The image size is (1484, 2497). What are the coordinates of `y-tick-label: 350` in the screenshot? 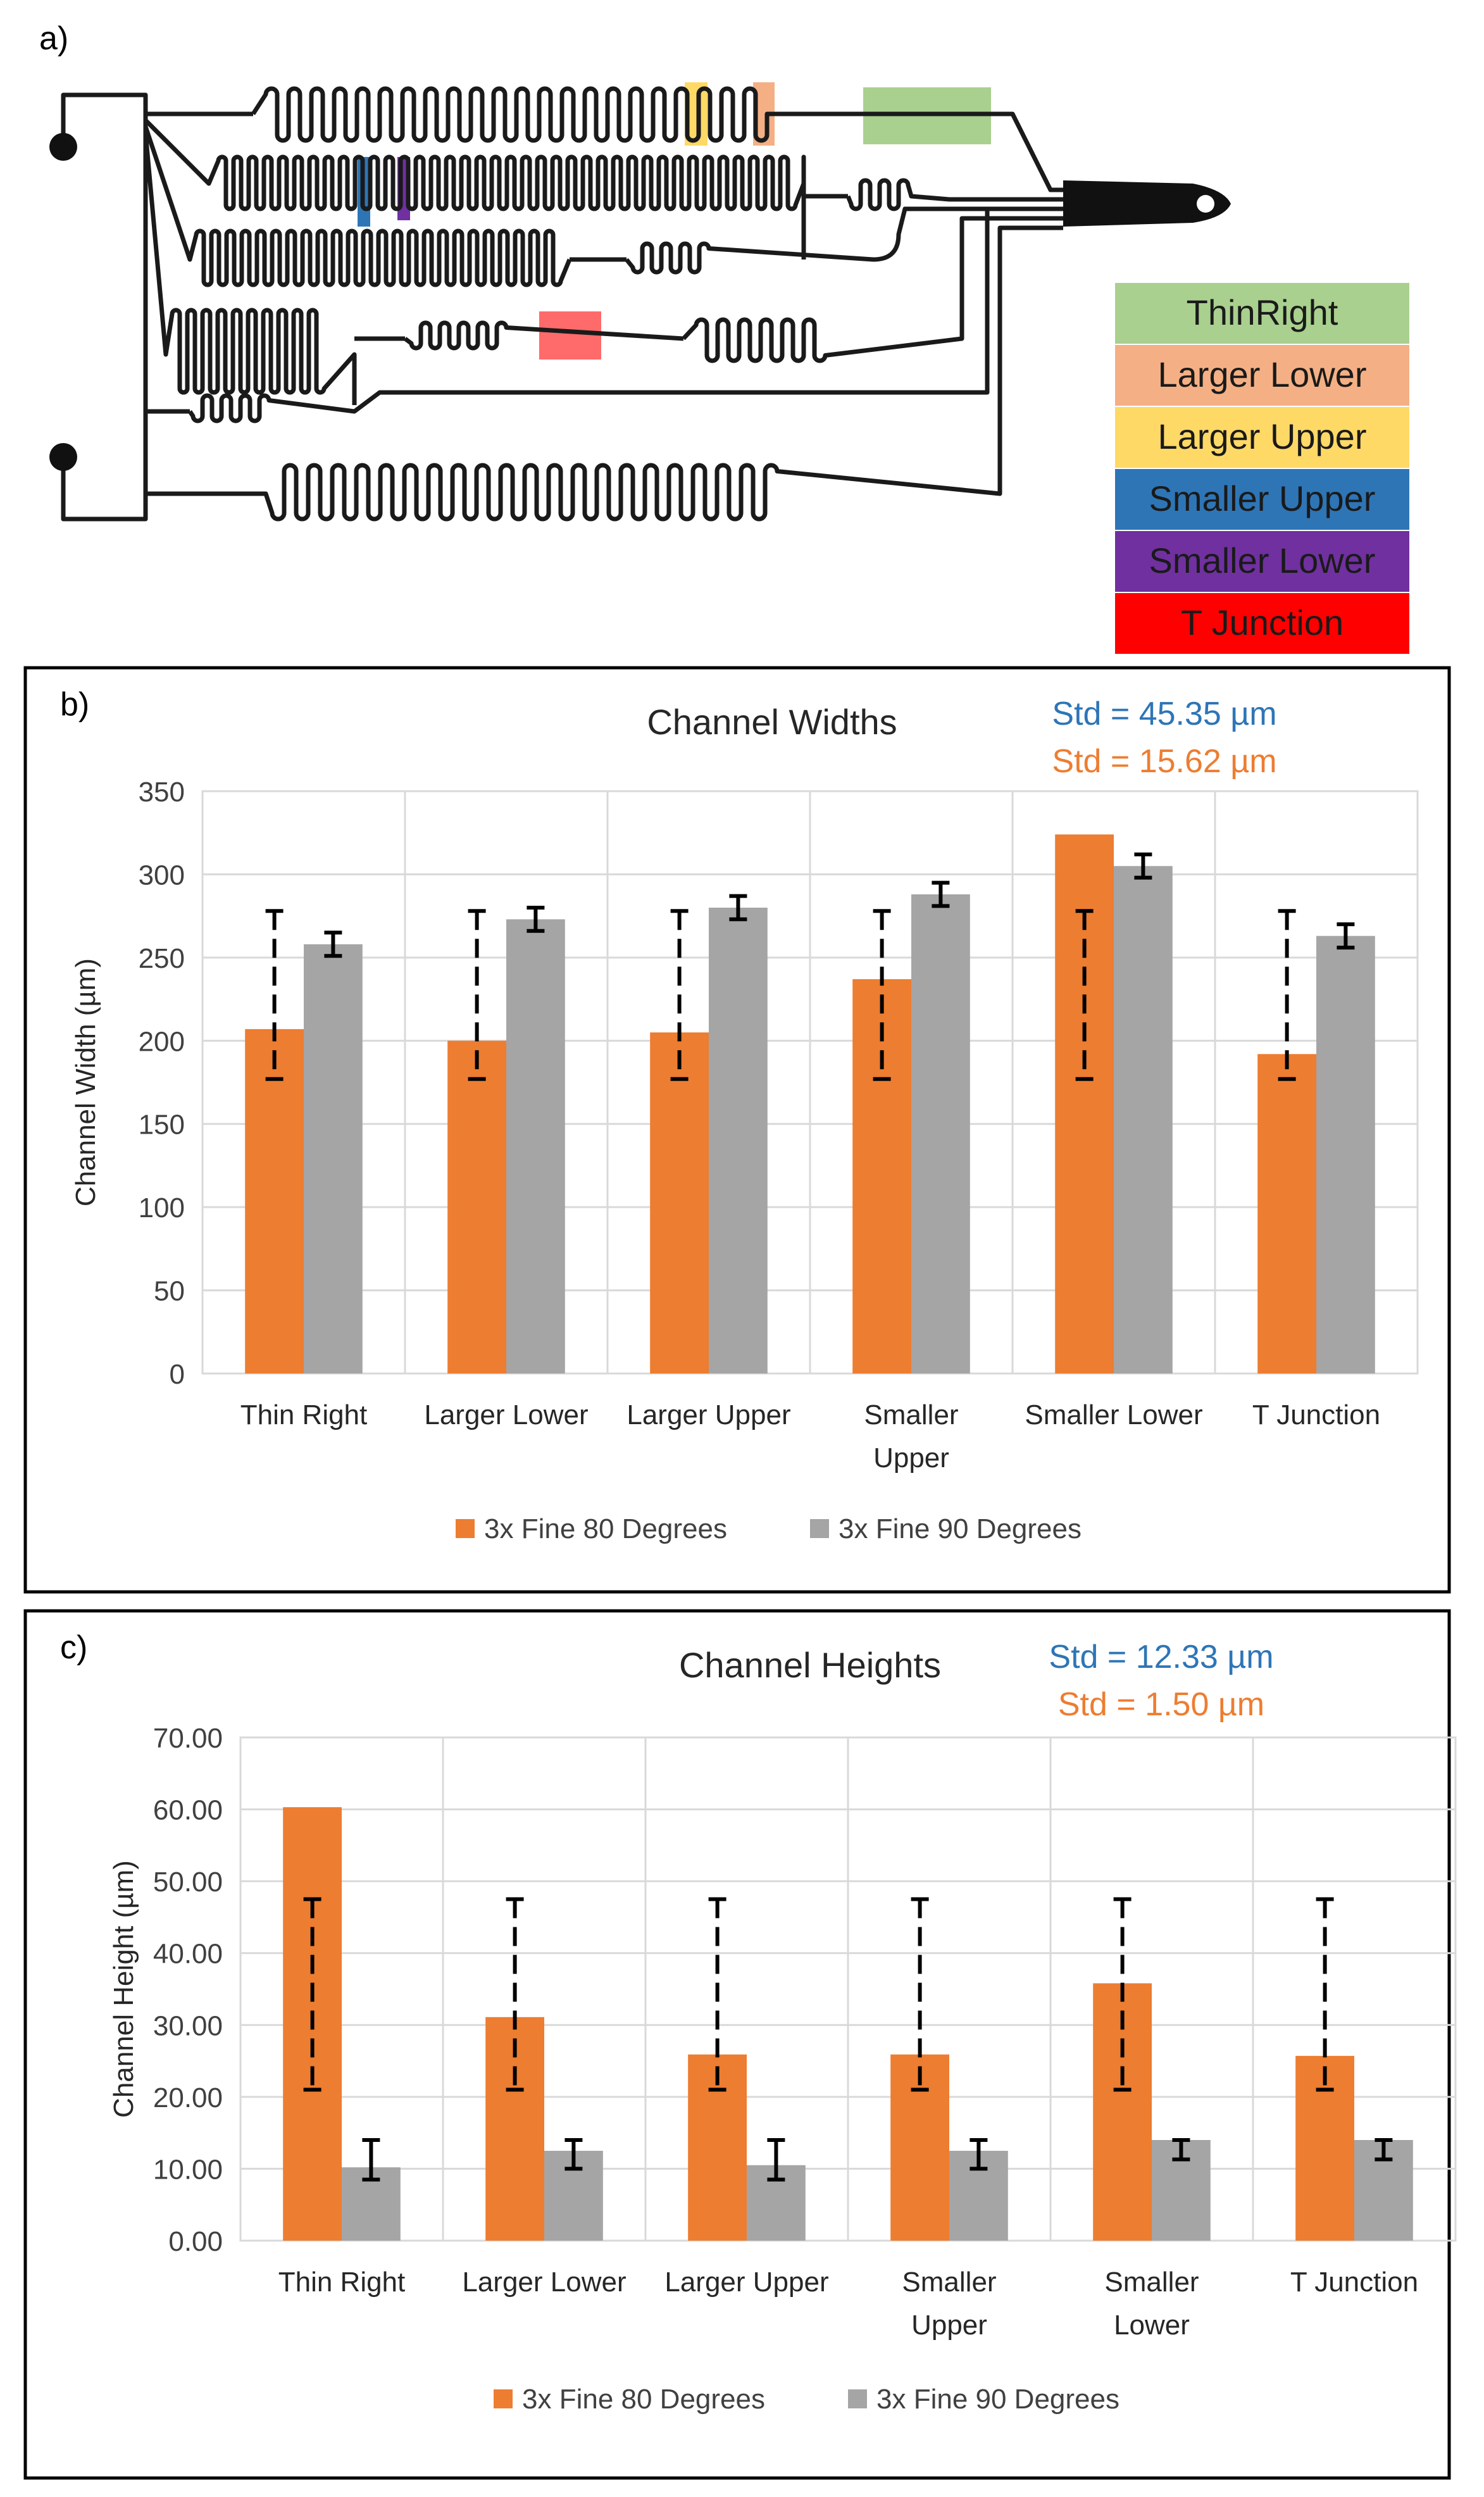 It's located at (162, 792).